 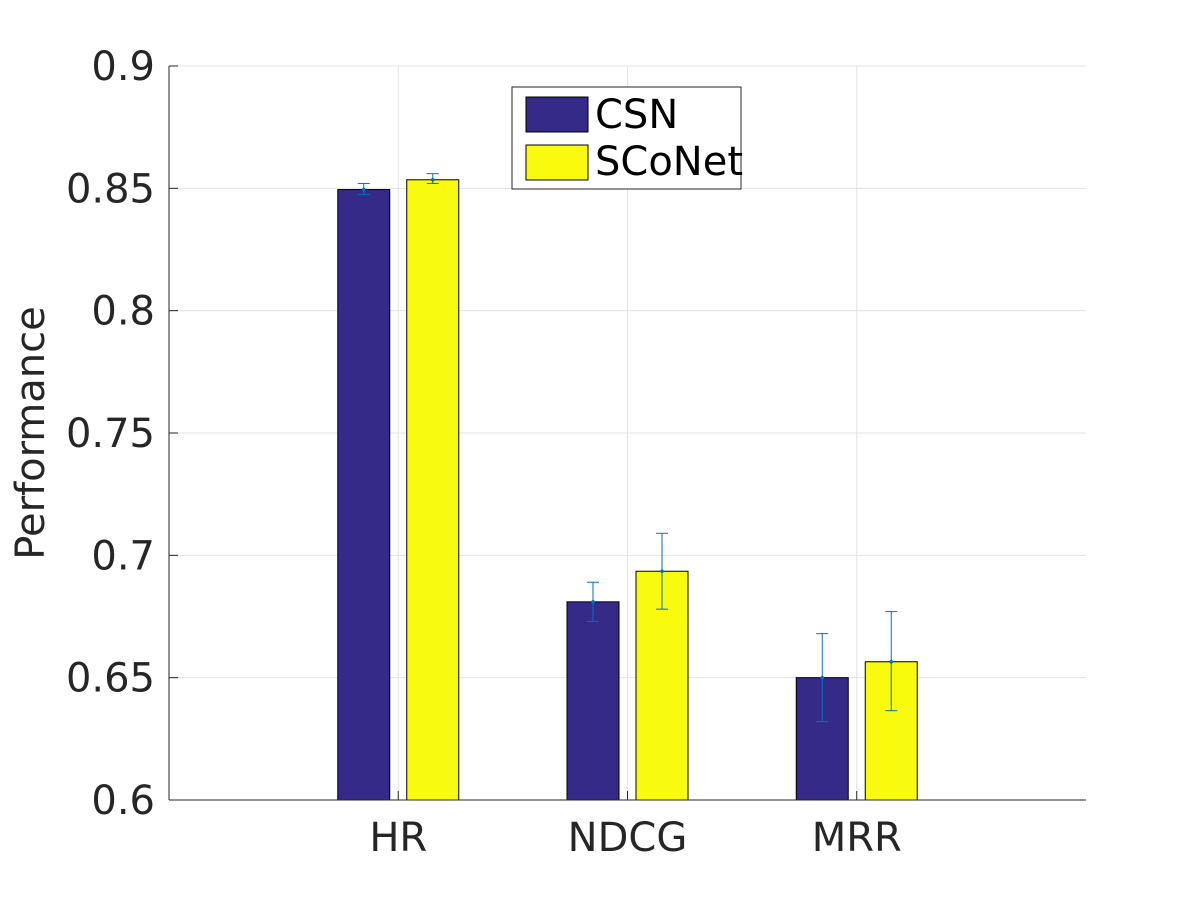 What do you see at coordinates (636, 115) in the screenshot?
I see `legend-label-csn: CSN` at bounding box center [636, 115].